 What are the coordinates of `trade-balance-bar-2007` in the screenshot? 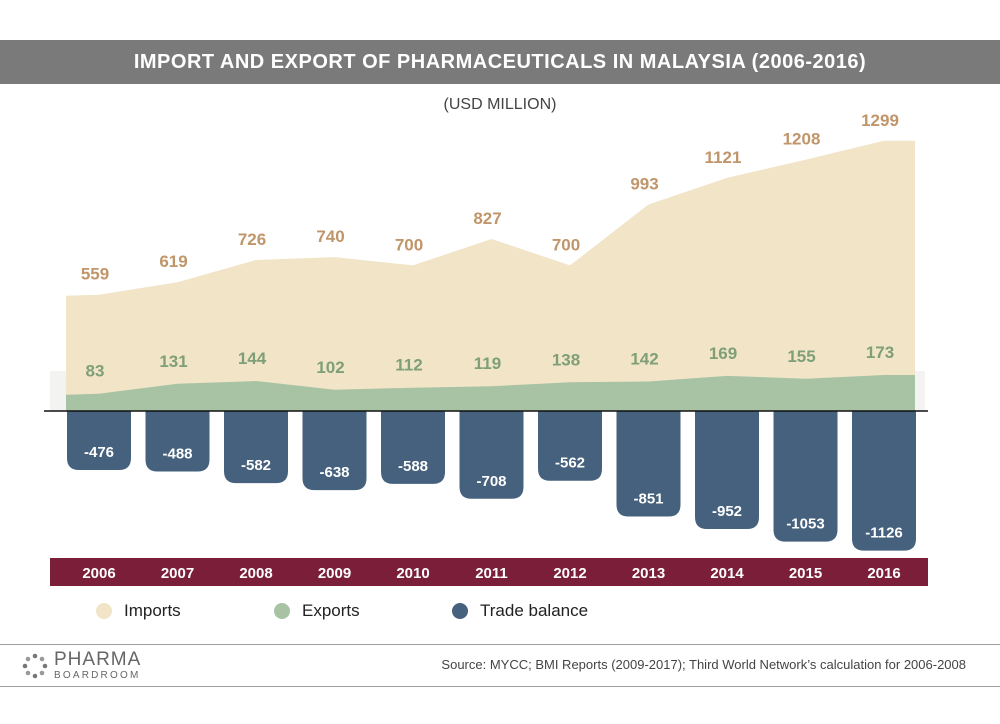 It's located at (177, 441).